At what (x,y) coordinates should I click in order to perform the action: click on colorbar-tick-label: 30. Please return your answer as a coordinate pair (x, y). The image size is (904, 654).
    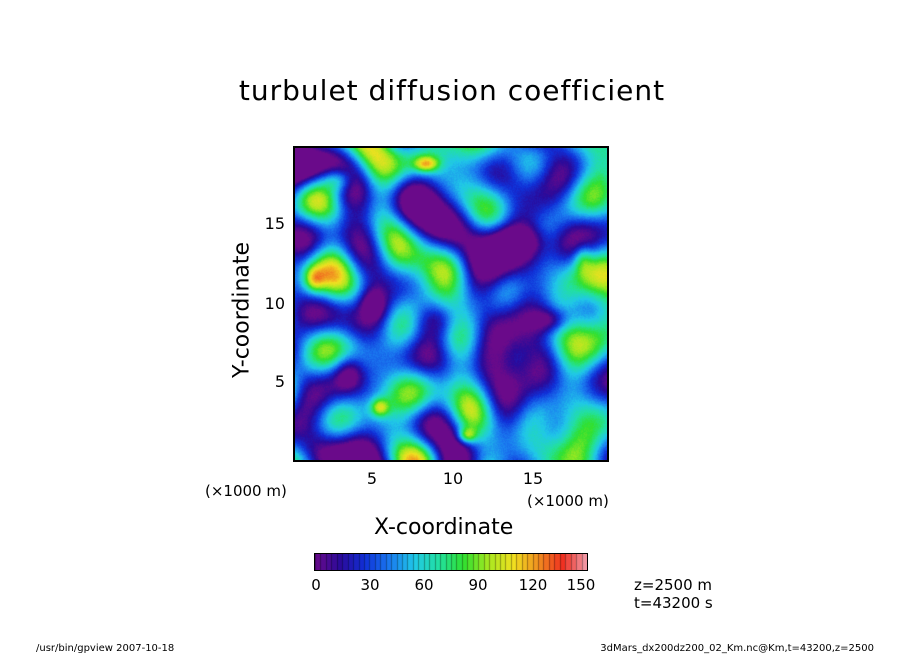
    Looking at the image, I should click on (370, 585).